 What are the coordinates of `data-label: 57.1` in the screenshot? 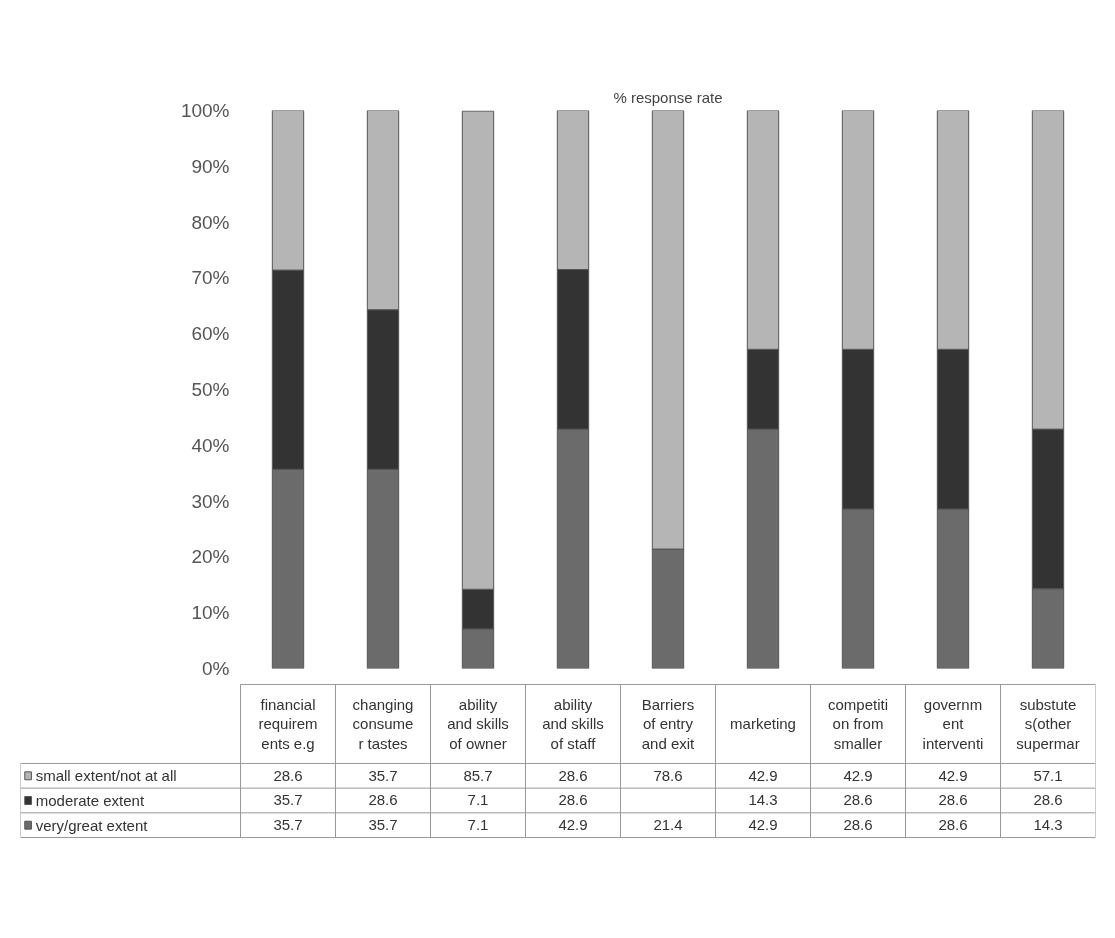 It's located at (1048, 775).